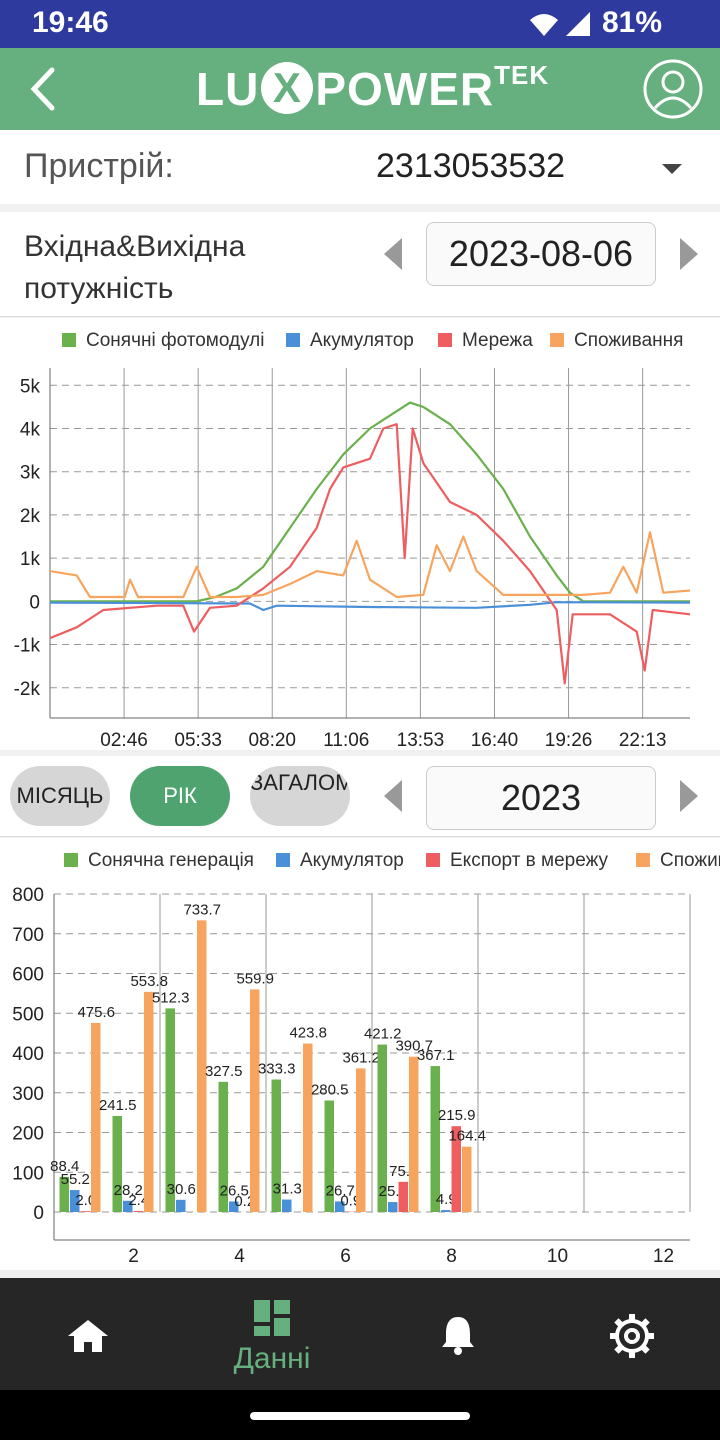 The height and width of the screenshot is (1440, 720). I want to click on date-picker: 2023-08-06, so click(541, 254).